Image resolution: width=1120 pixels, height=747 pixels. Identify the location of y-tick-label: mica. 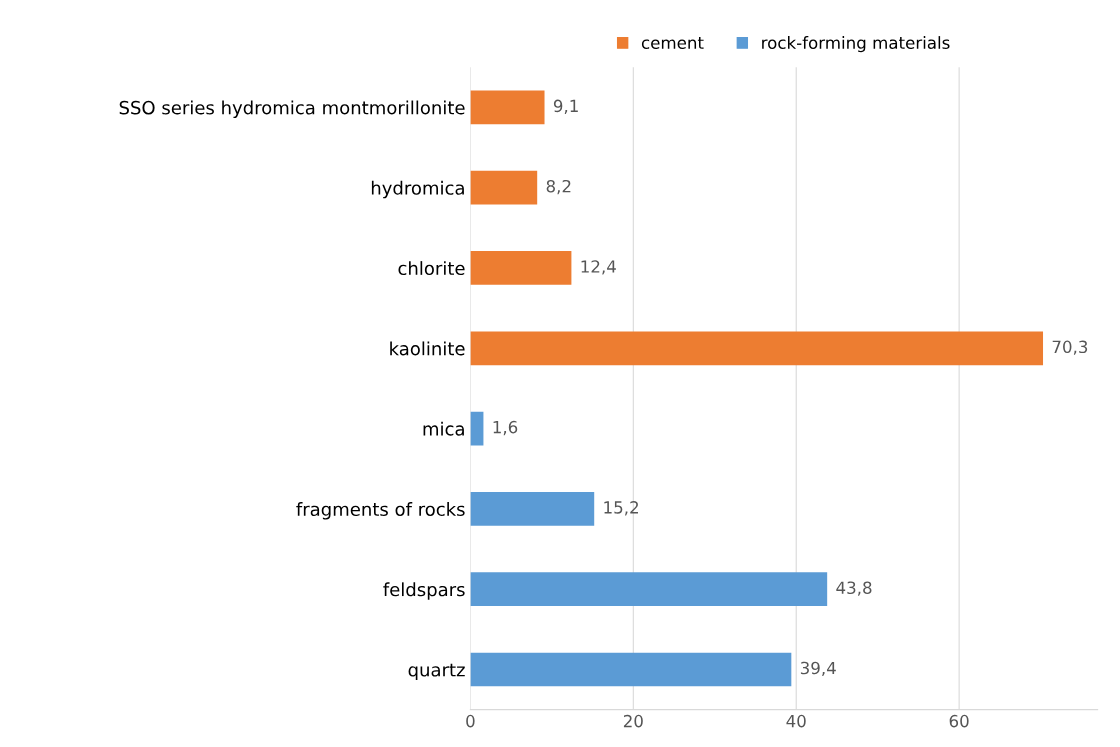
(443, 428).